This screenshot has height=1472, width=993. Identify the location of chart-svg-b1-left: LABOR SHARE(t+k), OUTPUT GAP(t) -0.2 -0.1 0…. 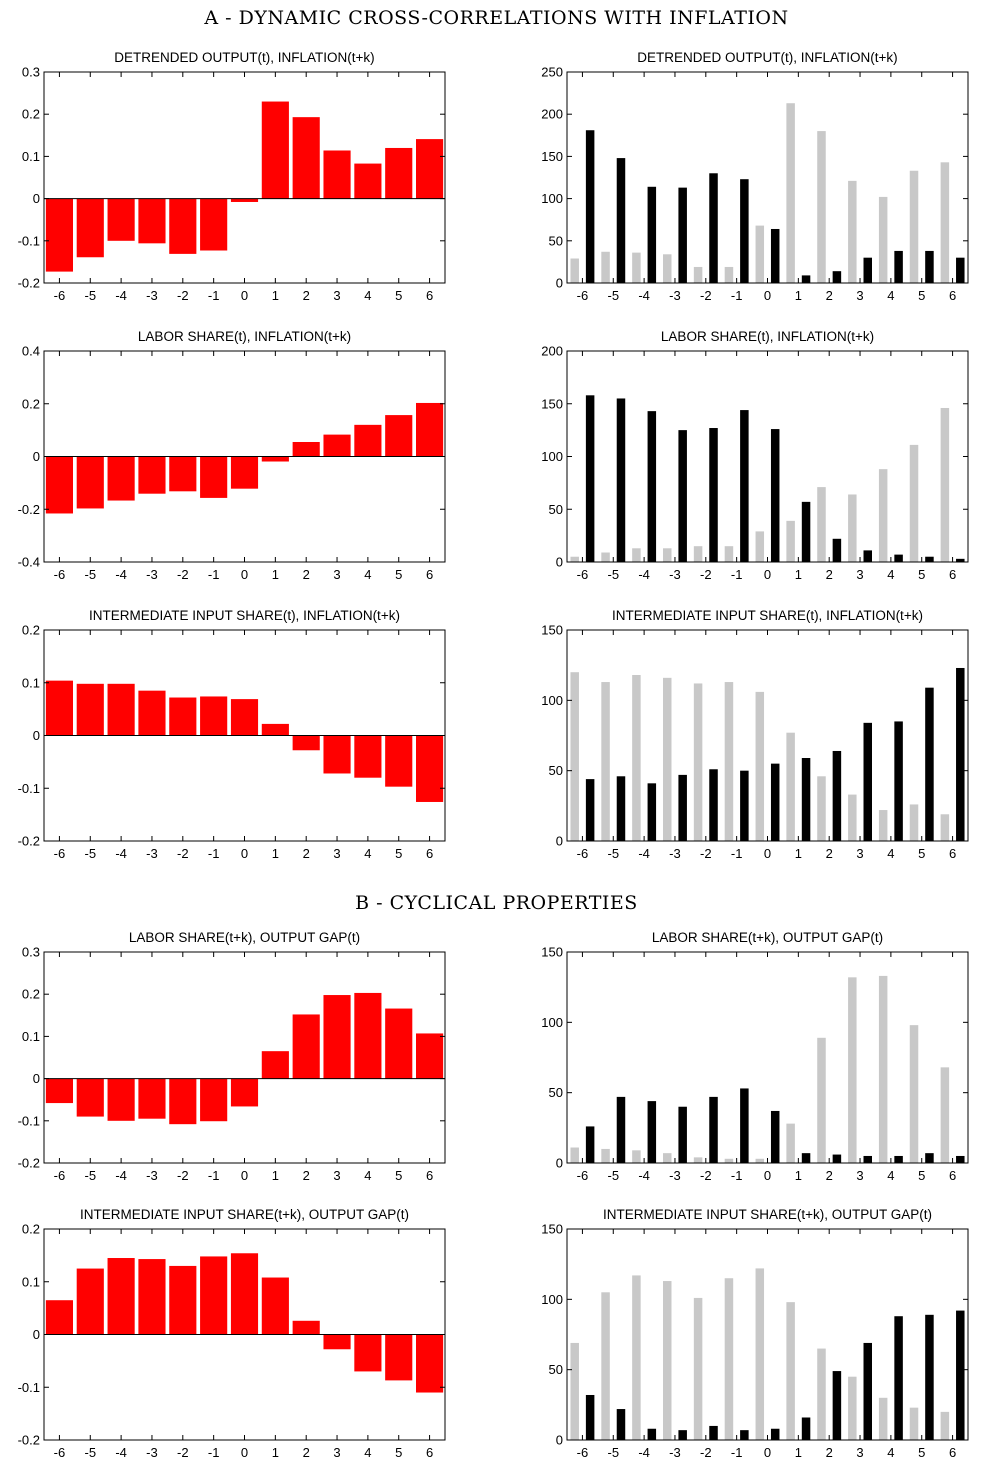
(232, 1056).